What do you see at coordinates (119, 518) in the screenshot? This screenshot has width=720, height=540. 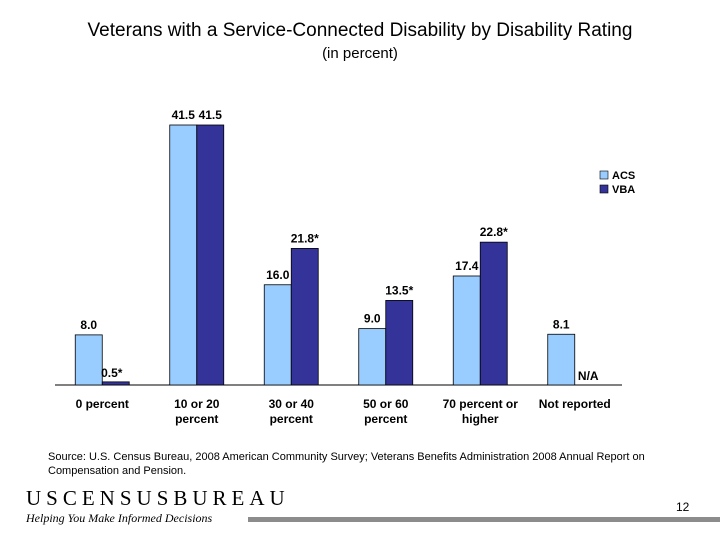 I see `tagline: Helping You Make Informed Decisions` at bounding box center [119, 518].